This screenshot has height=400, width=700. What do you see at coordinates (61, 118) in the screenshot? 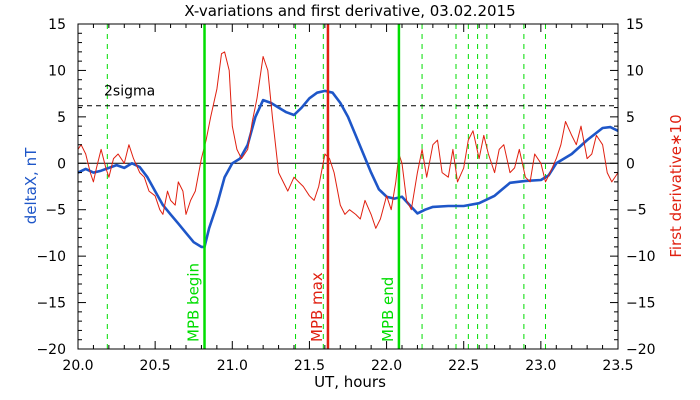
I see `y-tick-label-left-2: 5` at bounding box center [61, 118].